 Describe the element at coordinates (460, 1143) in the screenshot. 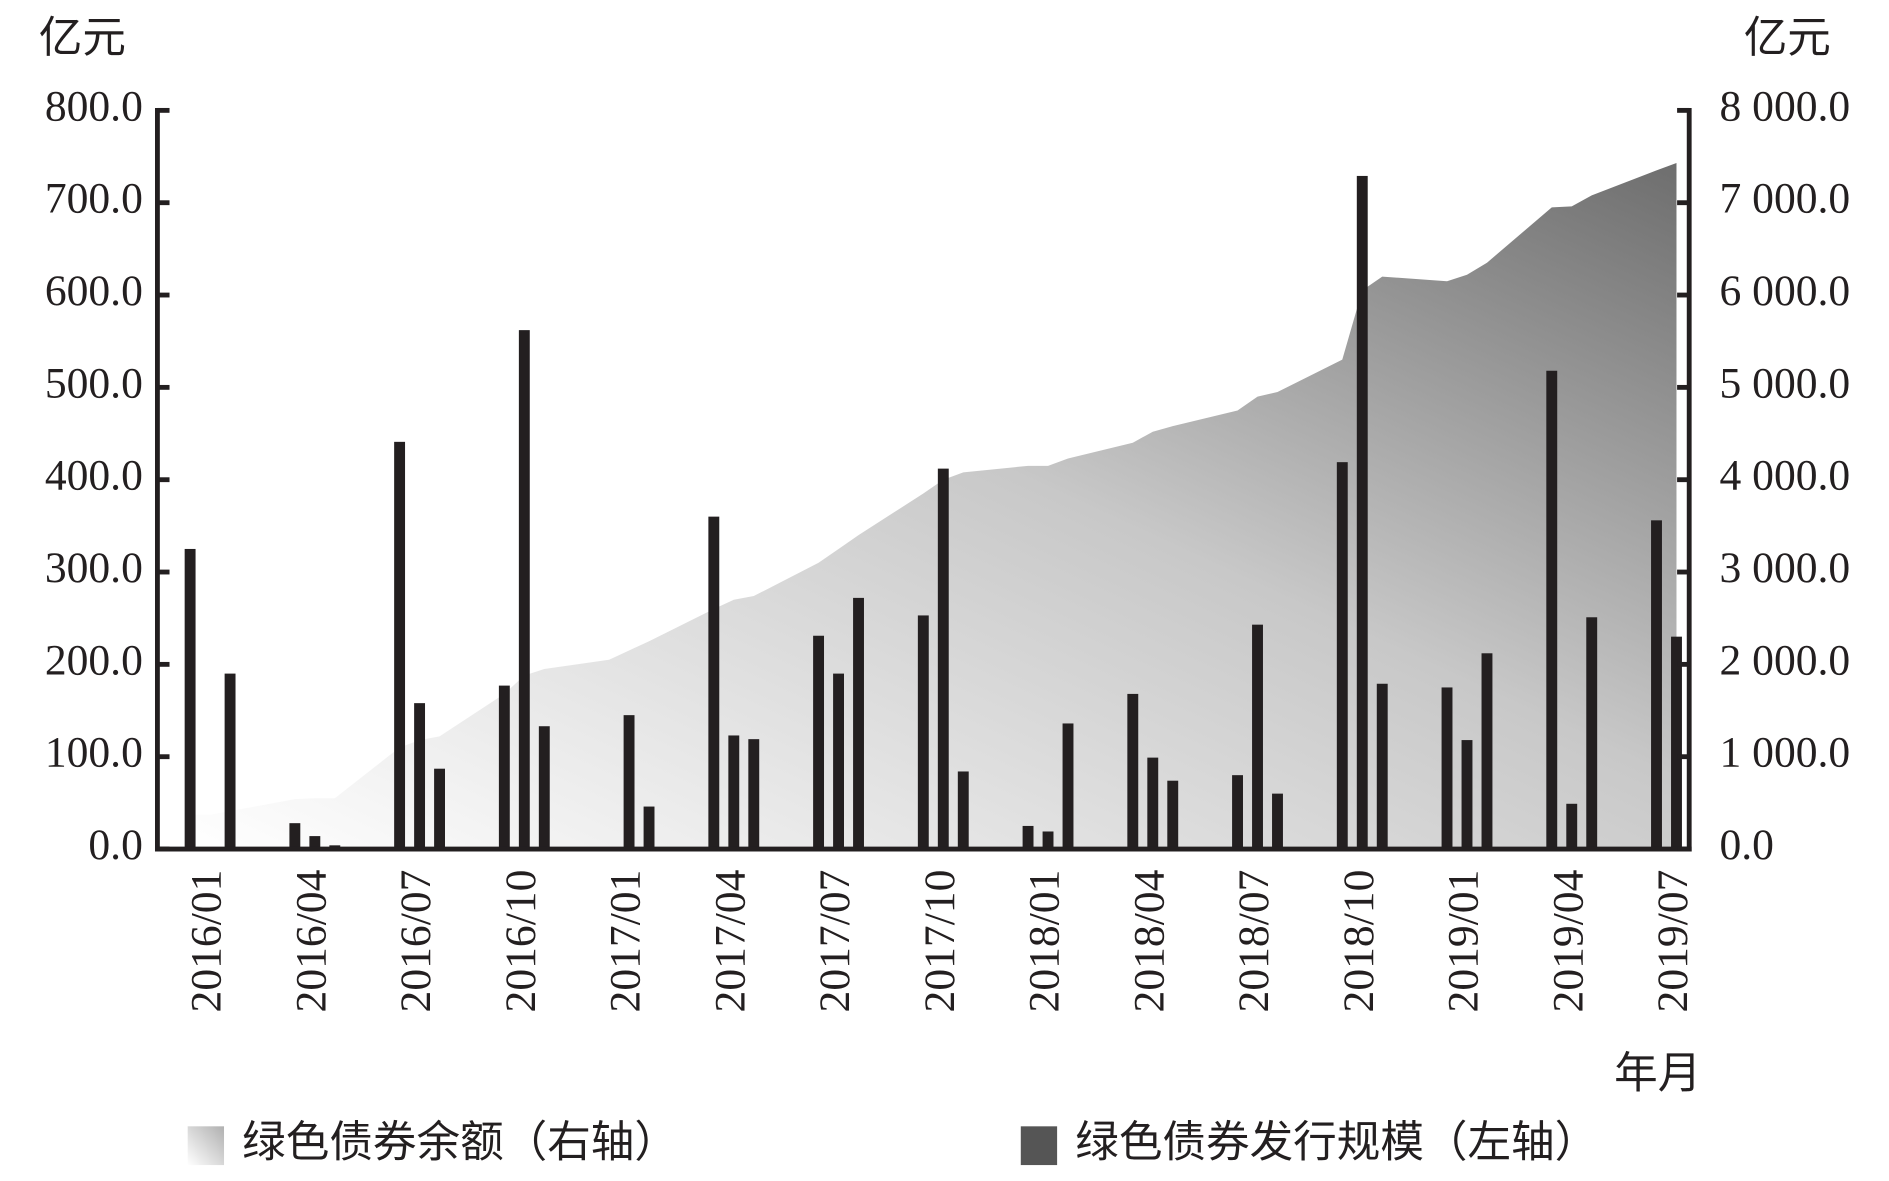

I see `legend-label: 绿色债券余额（右轴）` at that location.